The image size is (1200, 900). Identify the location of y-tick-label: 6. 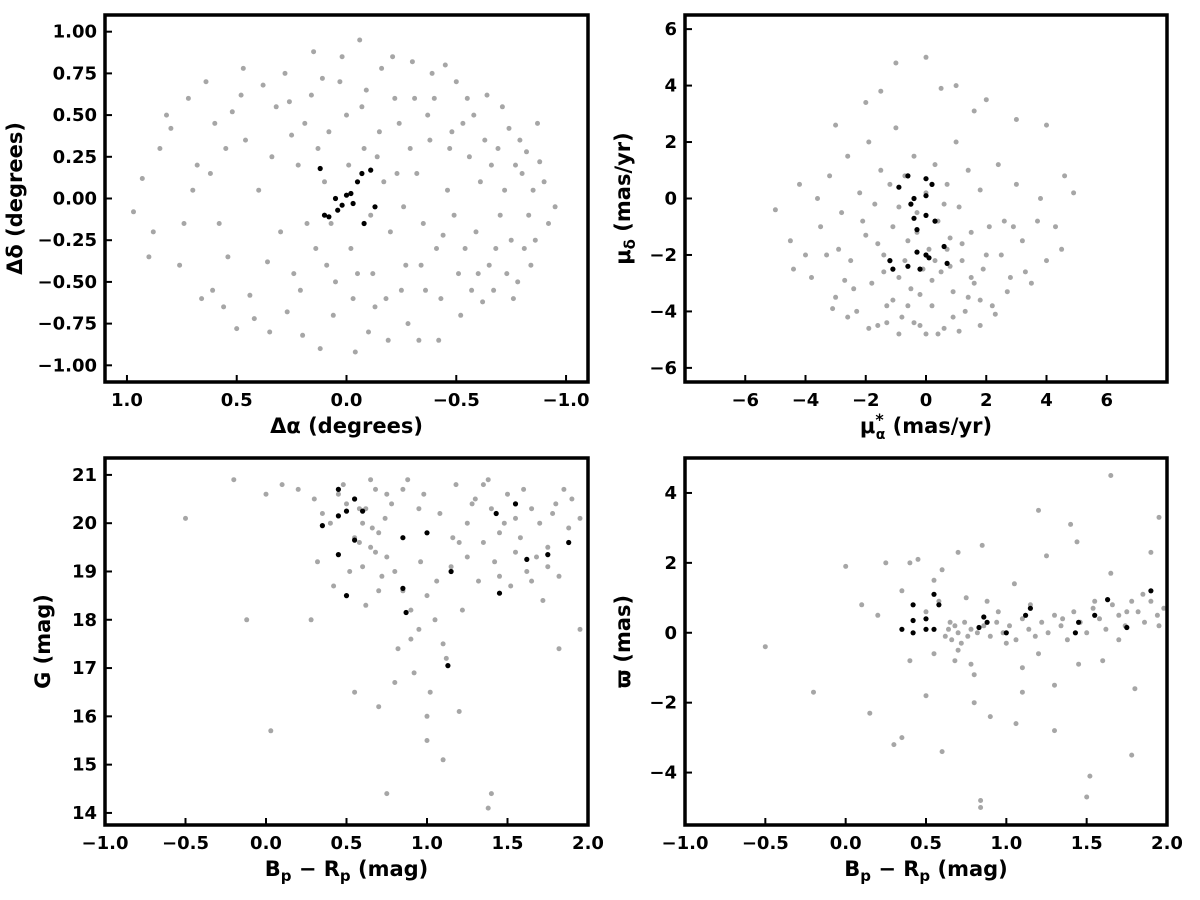
(670, 29).